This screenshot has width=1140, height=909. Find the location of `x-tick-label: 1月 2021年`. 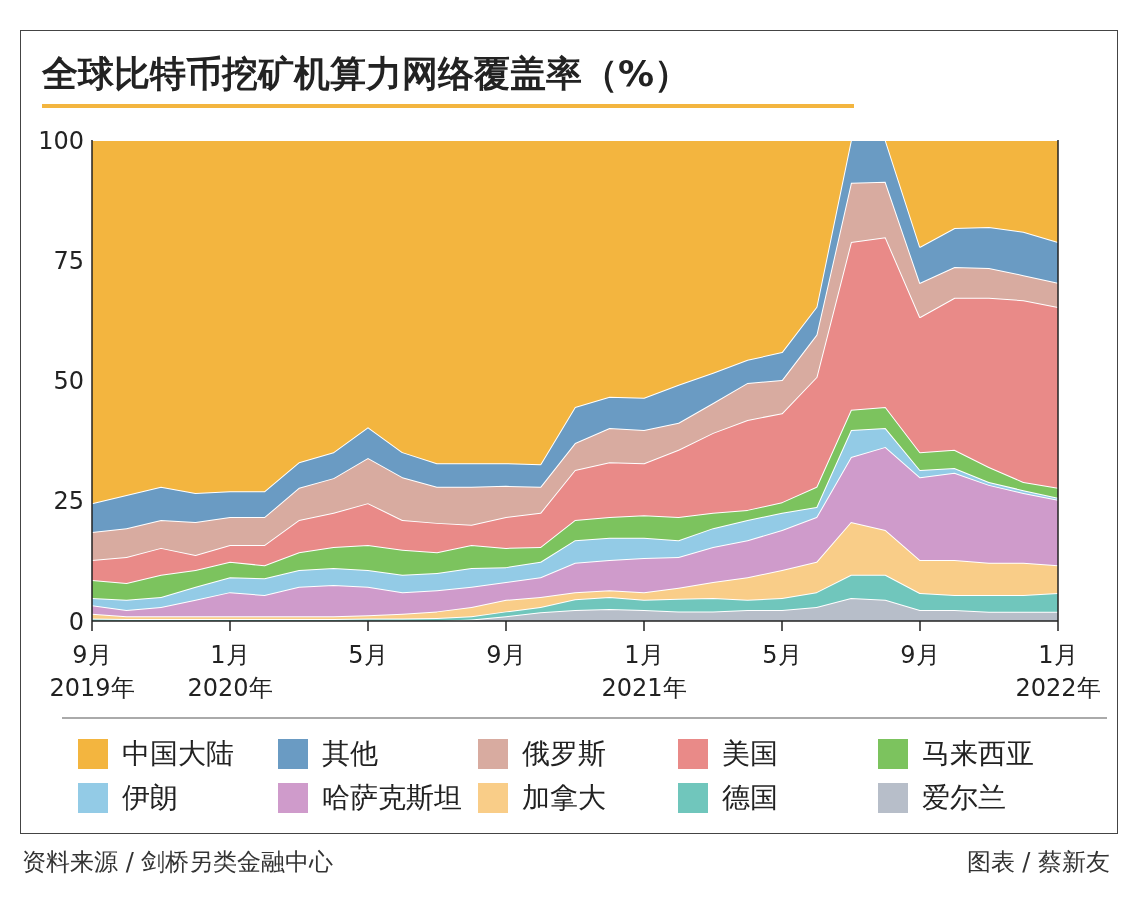

x-tick-label: 1月 2021年 is located at coordinates (644, 671).